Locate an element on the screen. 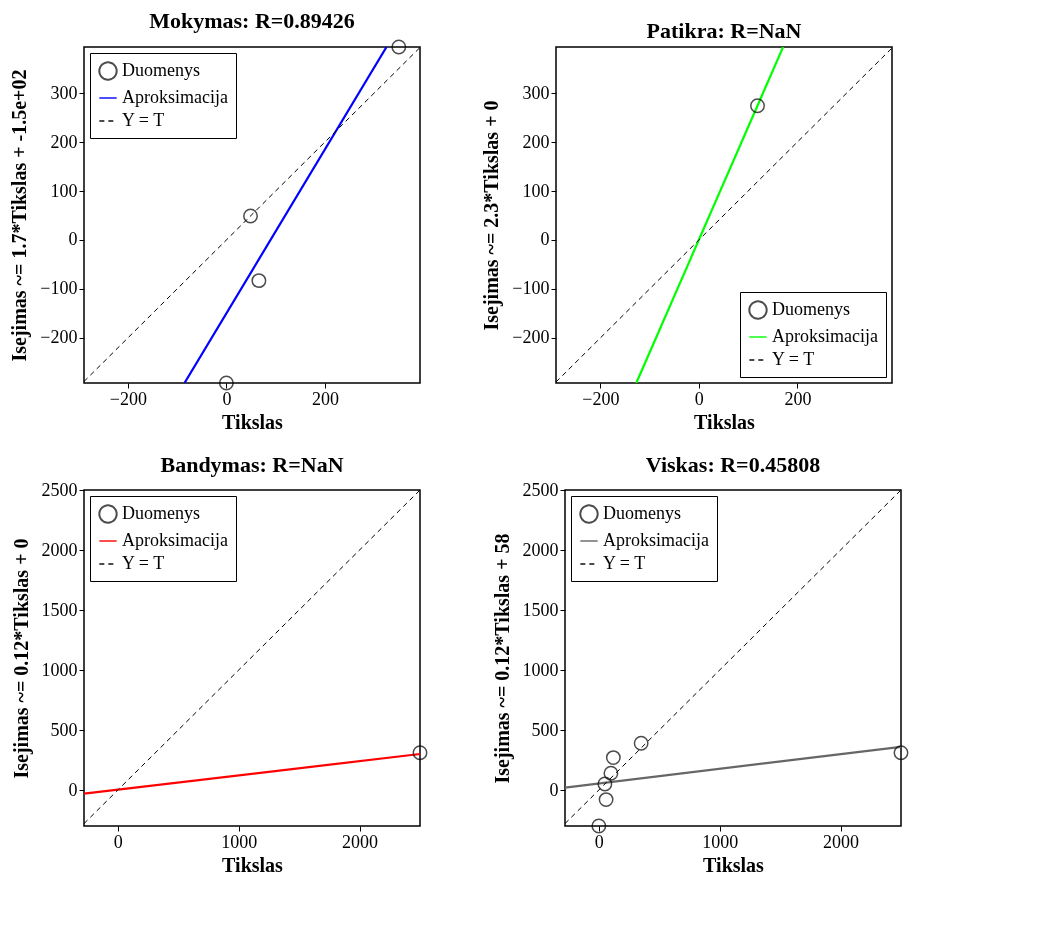 The height and width of the screenshot is (946, 1064). chart-title: Viskas: R=0.45808 is located at coordinates (733, 464).